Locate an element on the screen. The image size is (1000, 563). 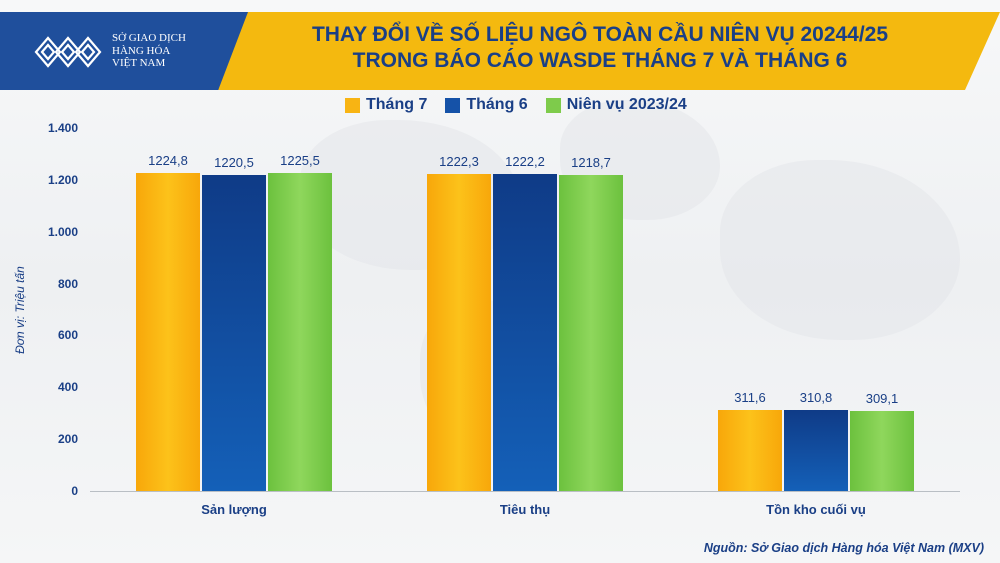
y-tick: 0 is located at coordinates (74, 491).